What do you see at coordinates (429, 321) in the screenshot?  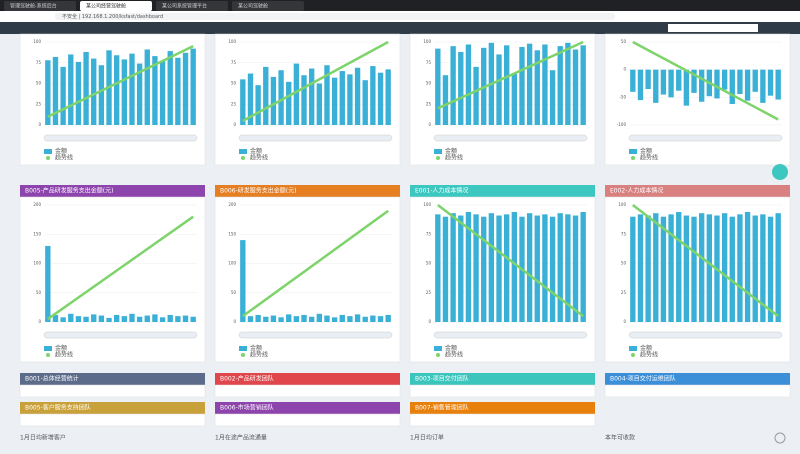 I see `y-tick-label: 0` at bounding box center [429, 321].